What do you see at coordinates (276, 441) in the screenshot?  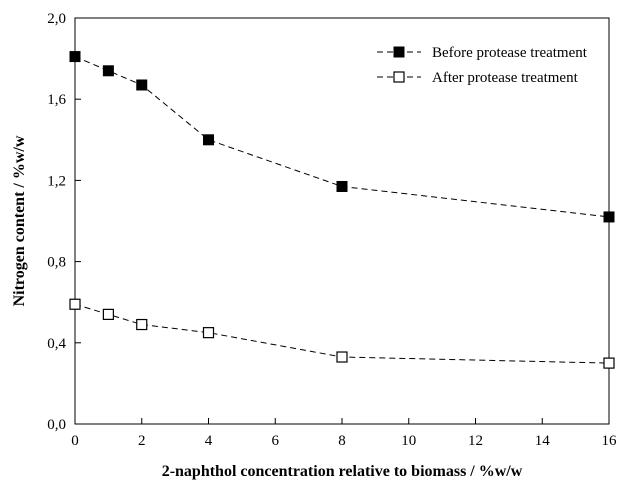 I see `x-tick-label: 6` at bounding box center [276, 441].